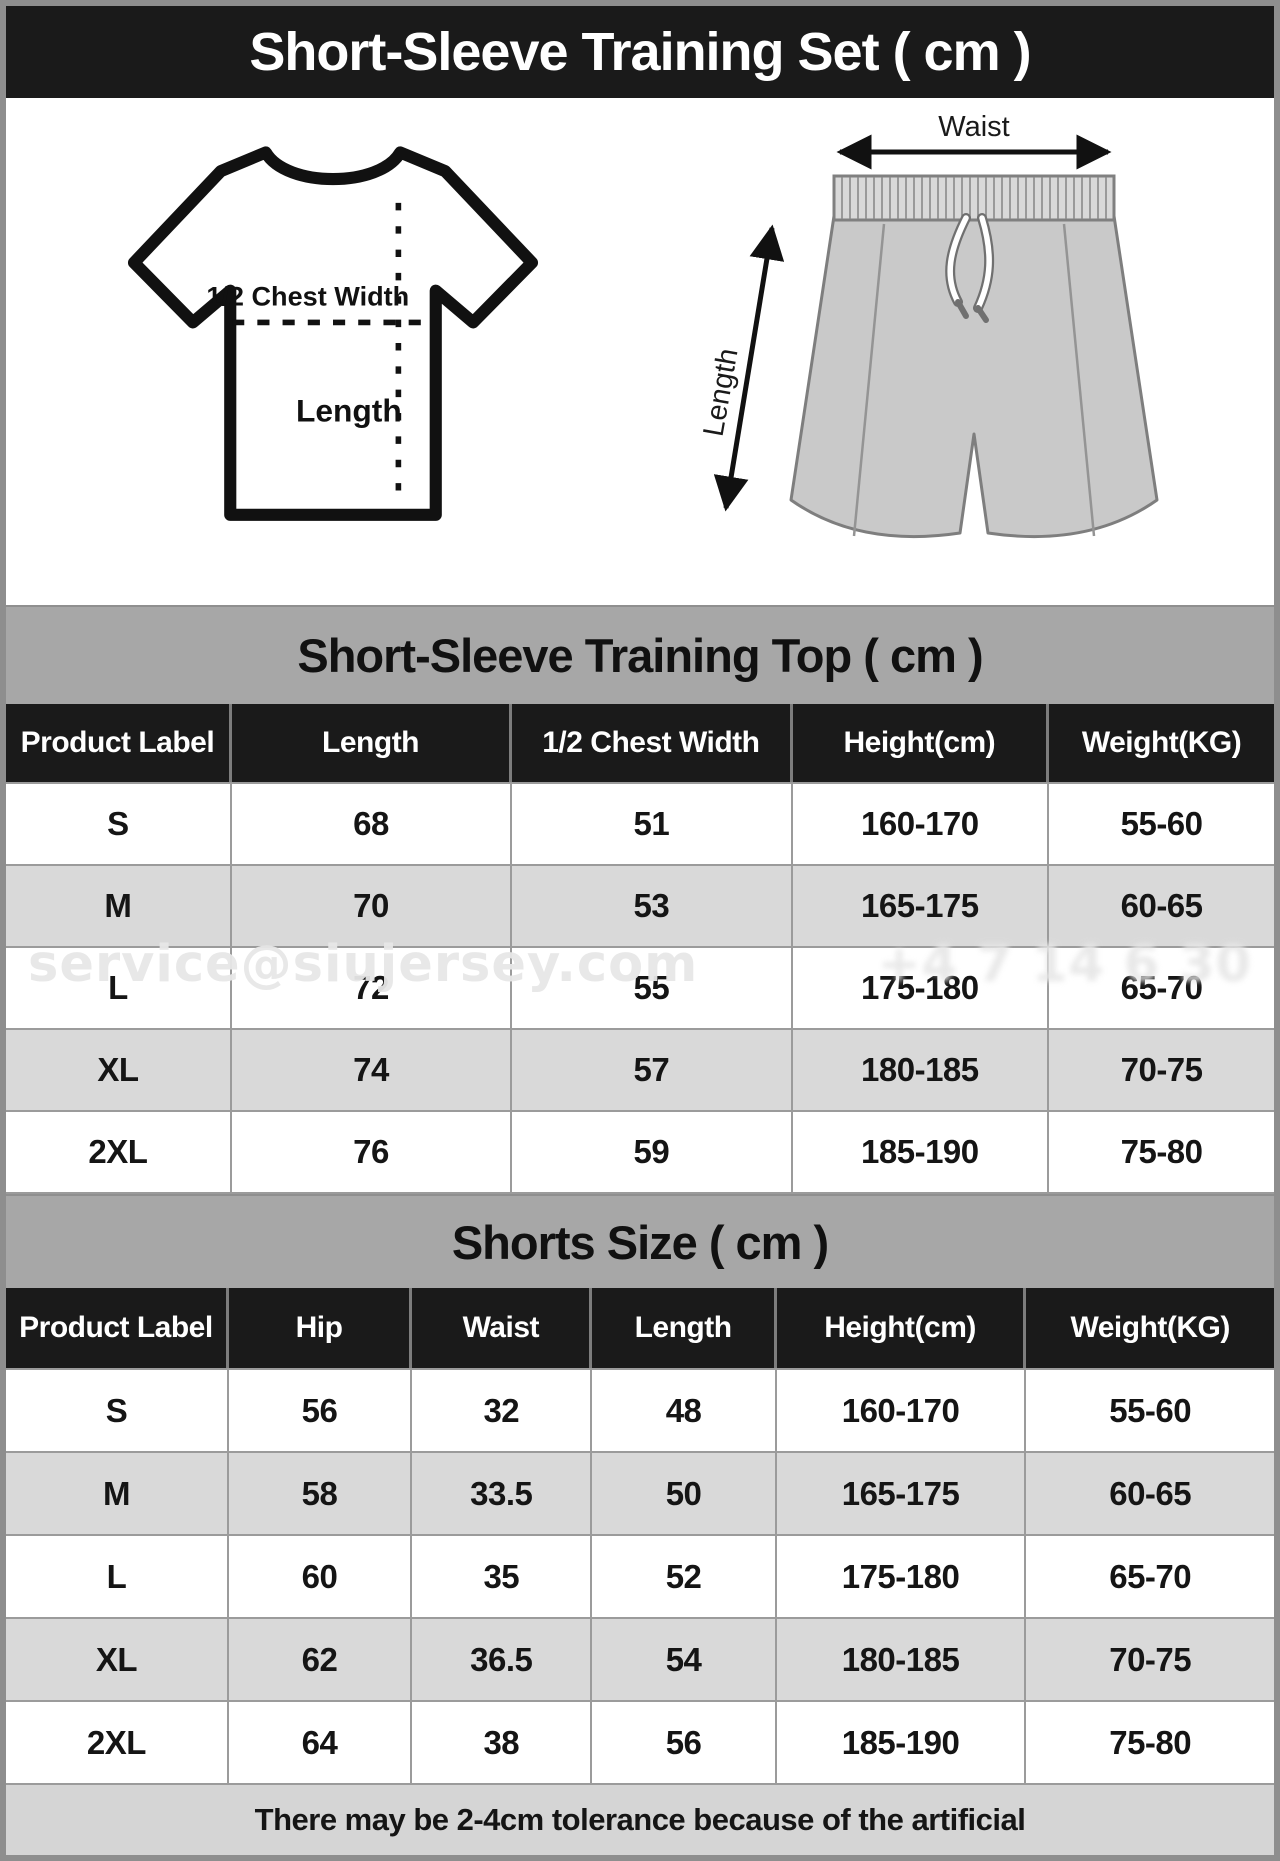 This screenshot has width=1280, height=1861. Describe the element at coordinates (333, 333) in the screenshot. I see `tshirt-icon: 1/2 Chest Width Length` at that location.